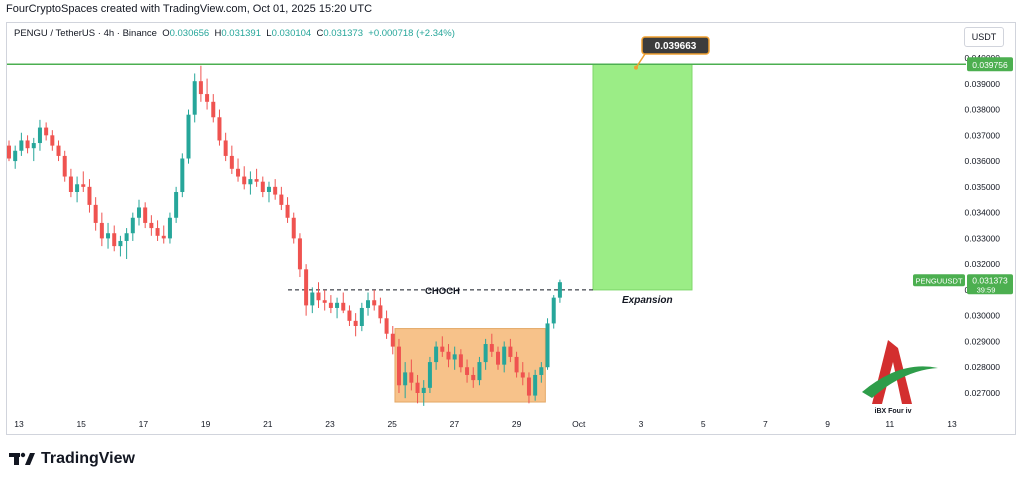  Describe the element at coordinates (392, 424) in the screenshot. I see `x-tick-label: 25` at that location.